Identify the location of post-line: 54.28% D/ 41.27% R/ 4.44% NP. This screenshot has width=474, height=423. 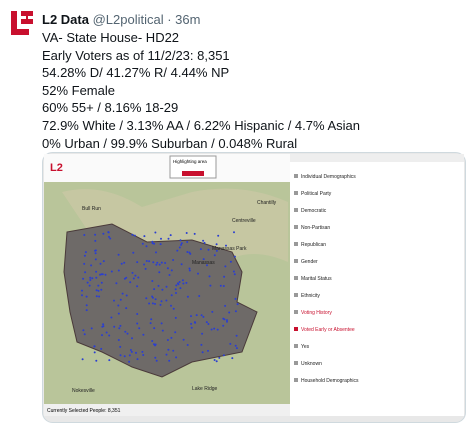
(136, 73).